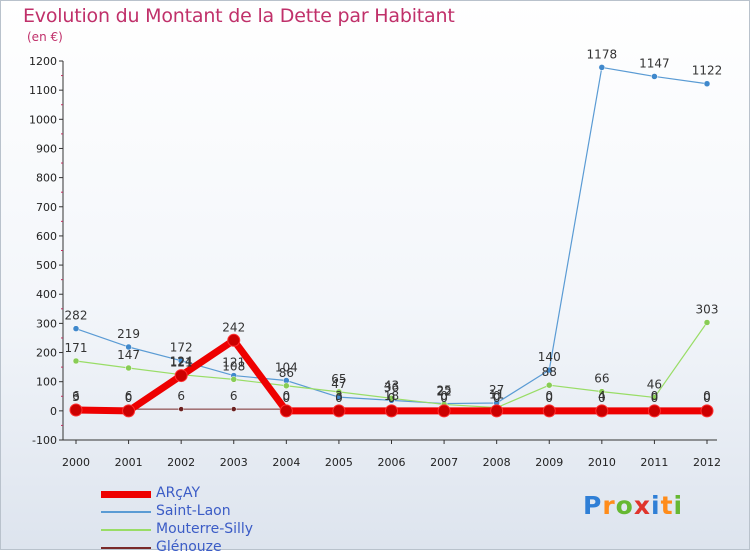 Image resolution: width=750 pixels, height=557 pixels. What do you see at coordinates (602, 396) in the screenshot?
I see `data-label: 4` at bounding box center [602, 396].